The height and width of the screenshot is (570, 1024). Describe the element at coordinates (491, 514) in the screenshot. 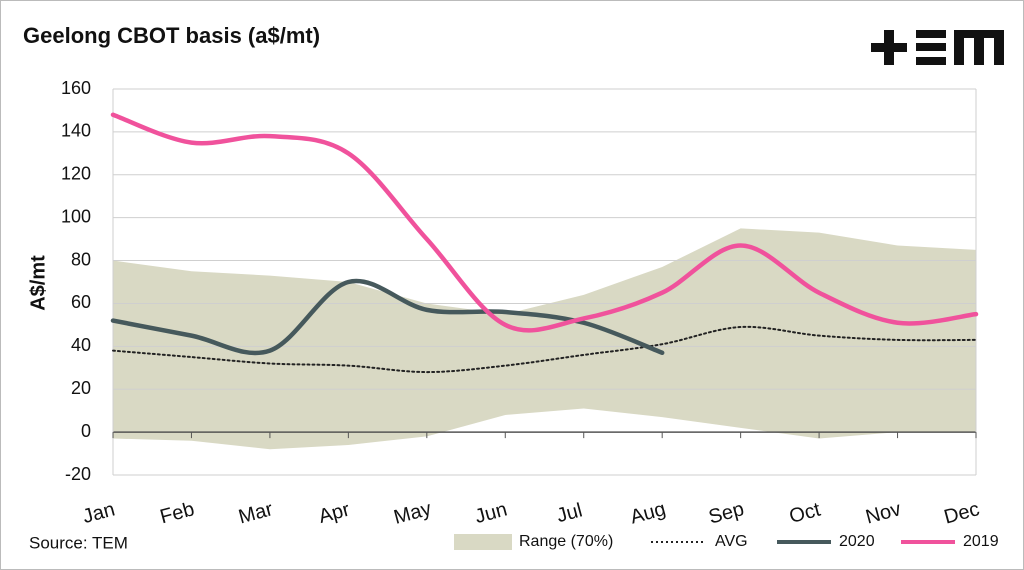

I see `x-tick-label: Jun` at that location.